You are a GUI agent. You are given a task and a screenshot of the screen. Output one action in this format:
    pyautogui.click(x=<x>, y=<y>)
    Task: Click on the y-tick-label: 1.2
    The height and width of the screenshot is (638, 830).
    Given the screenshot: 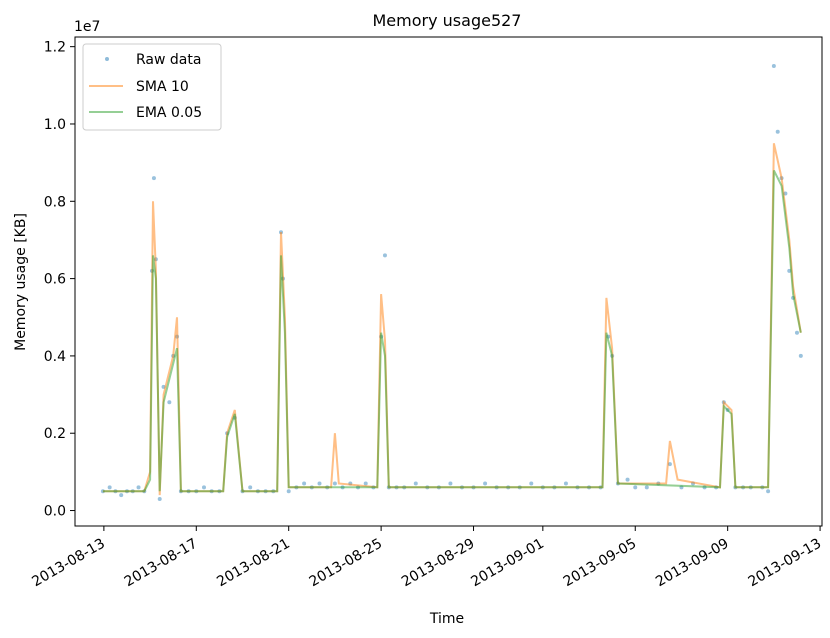 What is the action you would take?
    pyautogui.click(x=55, y=48)
    